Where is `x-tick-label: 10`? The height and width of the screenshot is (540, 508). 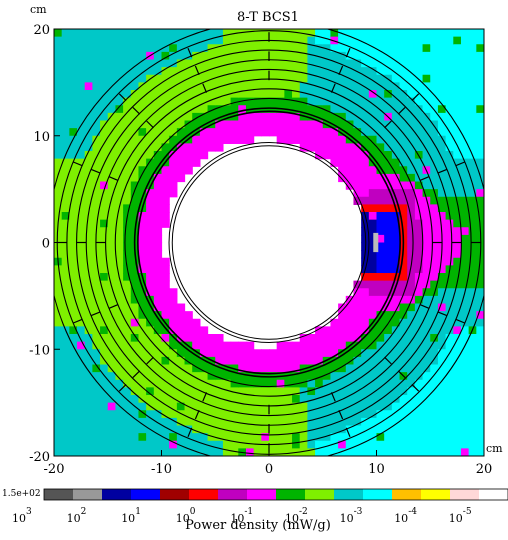 x-tick-label: 10 is located at coordinates (376, 469).